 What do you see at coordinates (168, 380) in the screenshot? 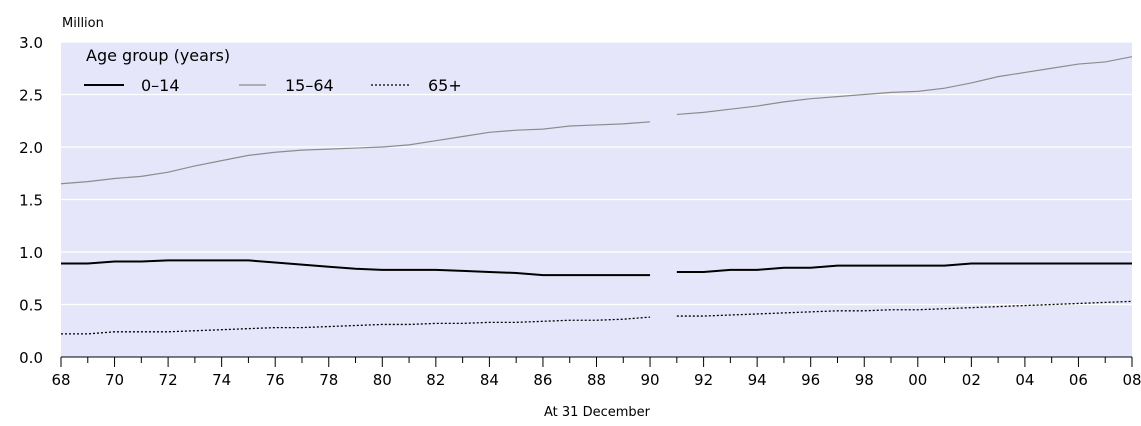
I see `x-tick-label: 72` at bounding box center [168, 380].